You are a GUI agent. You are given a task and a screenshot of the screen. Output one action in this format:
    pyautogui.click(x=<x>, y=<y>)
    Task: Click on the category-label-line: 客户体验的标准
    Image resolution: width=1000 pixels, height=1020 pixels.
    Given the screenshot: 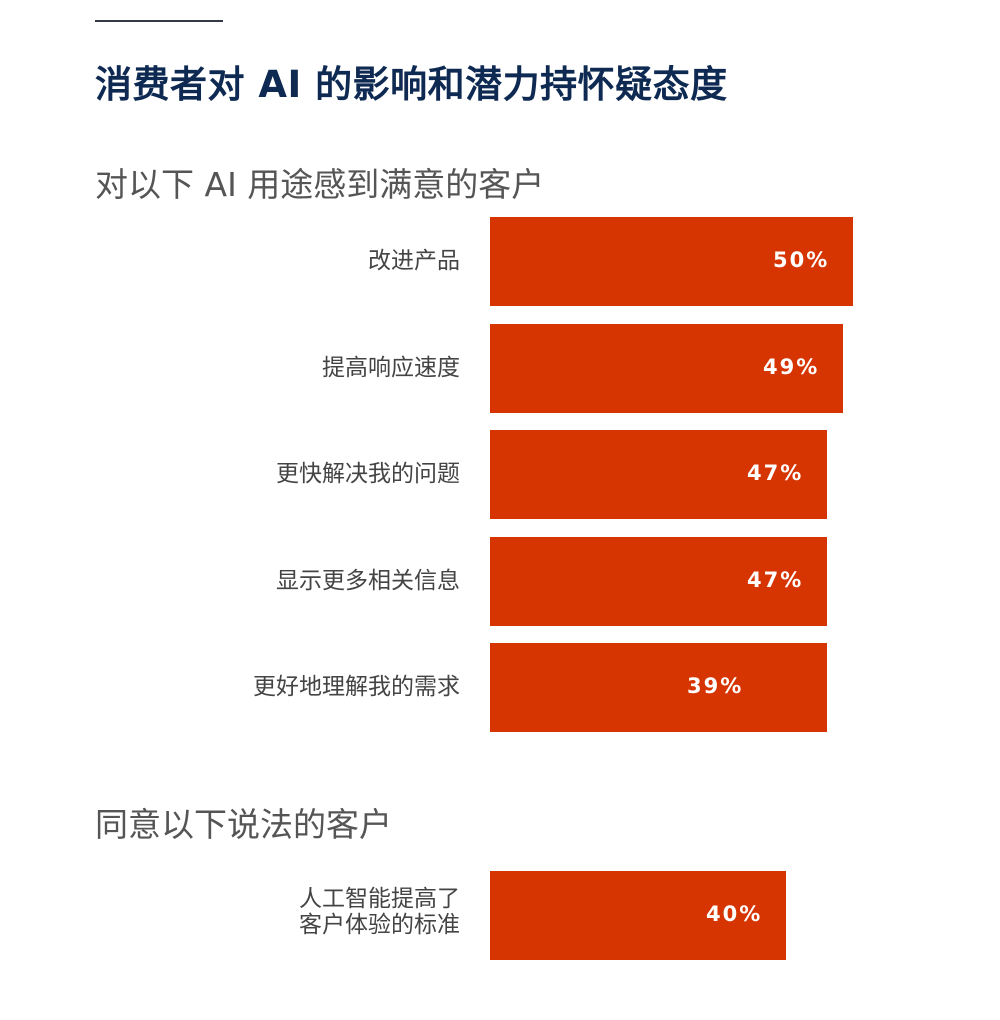 What is the action you would take?
    pyautogui.click(x=379, y=925)
    